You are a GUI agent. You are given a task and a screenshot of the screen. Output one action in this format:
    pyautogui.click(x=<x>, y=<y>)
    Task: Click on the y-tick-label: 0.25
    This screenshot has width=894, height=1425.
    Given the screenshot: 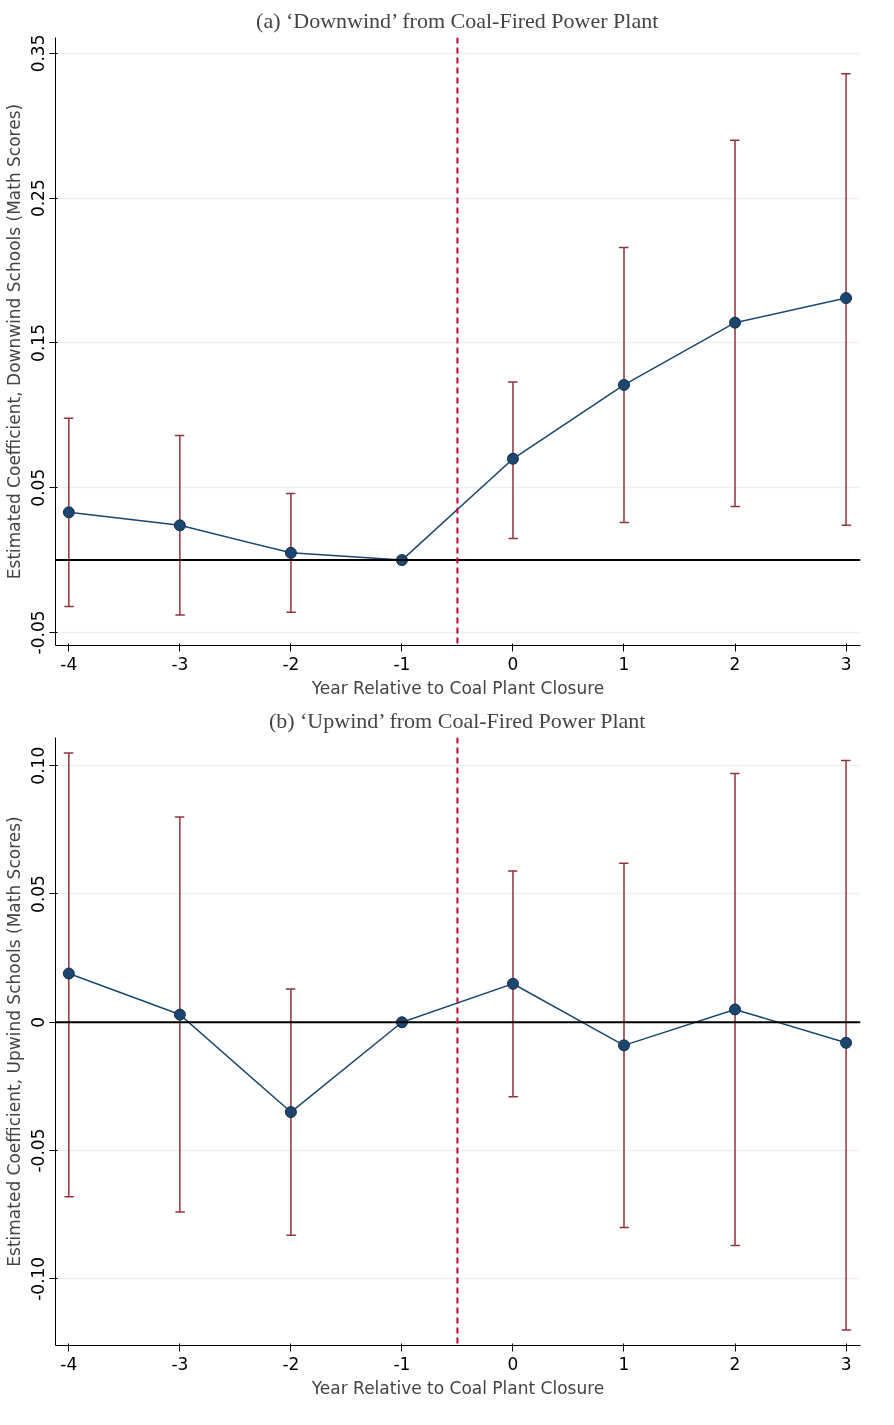 What is the action you would take?
    pyautogui.click(x=38, y=198)
    